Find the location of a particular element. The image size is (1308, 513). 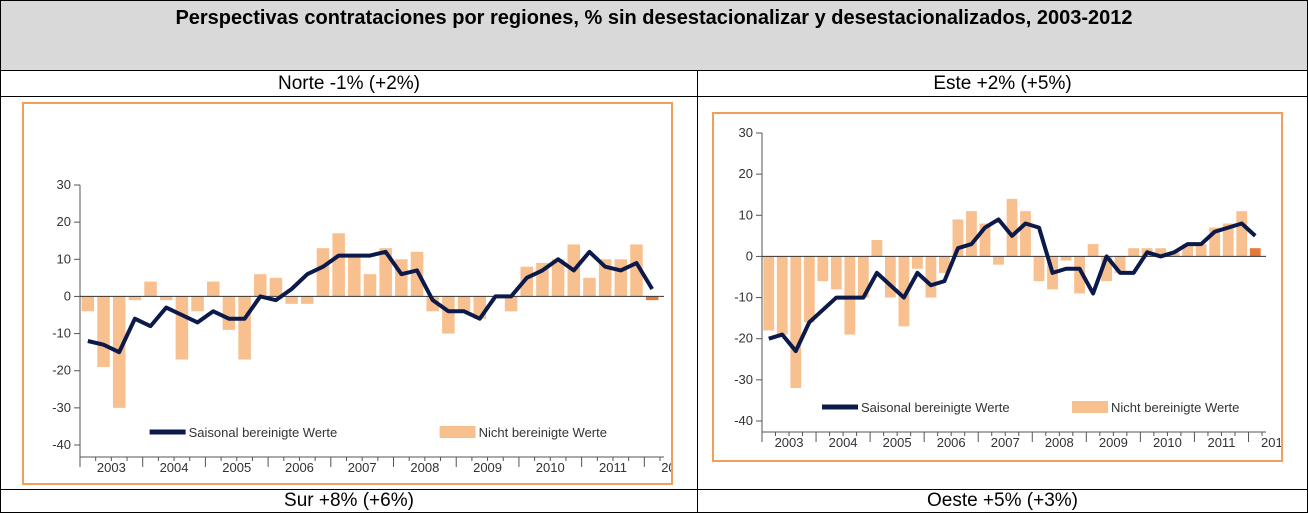

x-tick-label: 2010 is located at coordinates (1167, 442).